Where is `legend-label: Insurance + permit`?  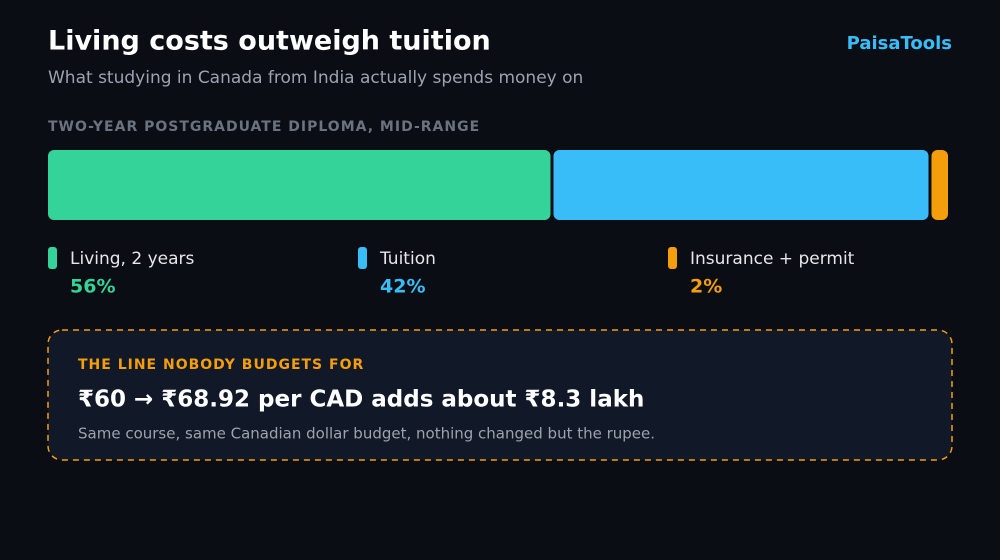 legend-label: Insurance + permit is located at coordinates (772, 259).